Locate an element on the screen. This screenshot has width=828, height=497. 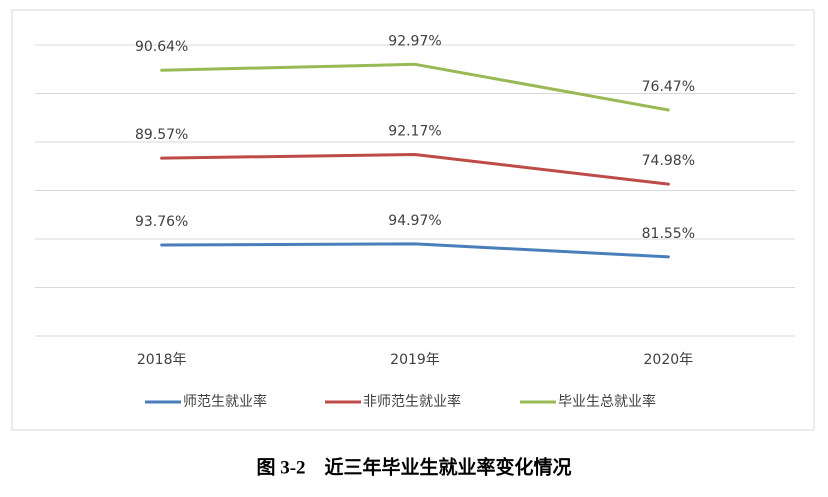
data-label: 90.64% is located at coordinates (161, 47).